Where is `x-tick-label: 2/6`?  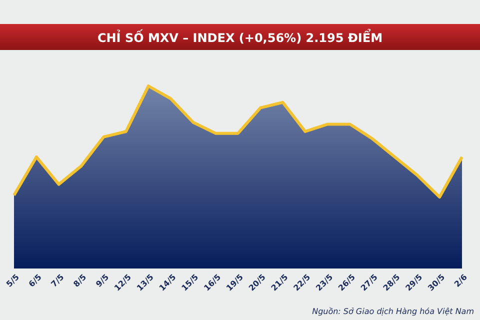 x-tick-label: 2/6 is located at coordinates (461, 280).